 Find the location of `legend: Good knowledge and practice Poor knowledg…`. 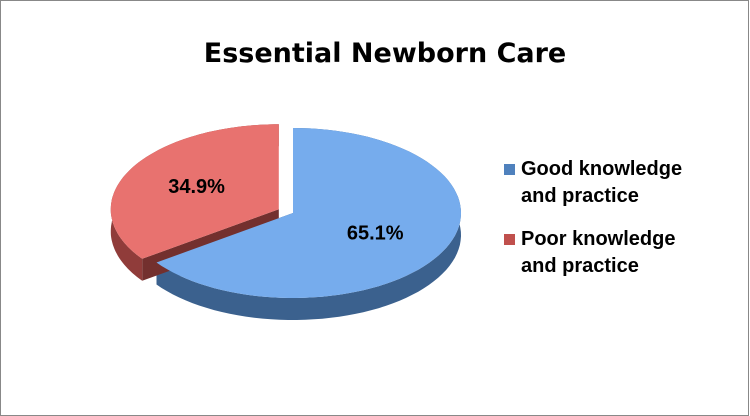

legend: Good knowledge and practice Poor knowledg… is located at coordinates (624, 226).